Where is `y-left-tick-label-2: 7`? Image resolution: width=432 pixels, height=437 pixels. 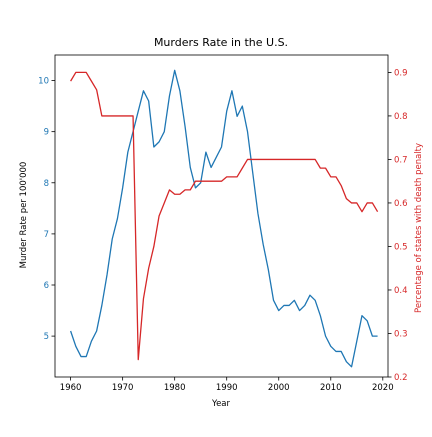 y-left-tick-label-2: 7 is located at coordinates (46, 235).